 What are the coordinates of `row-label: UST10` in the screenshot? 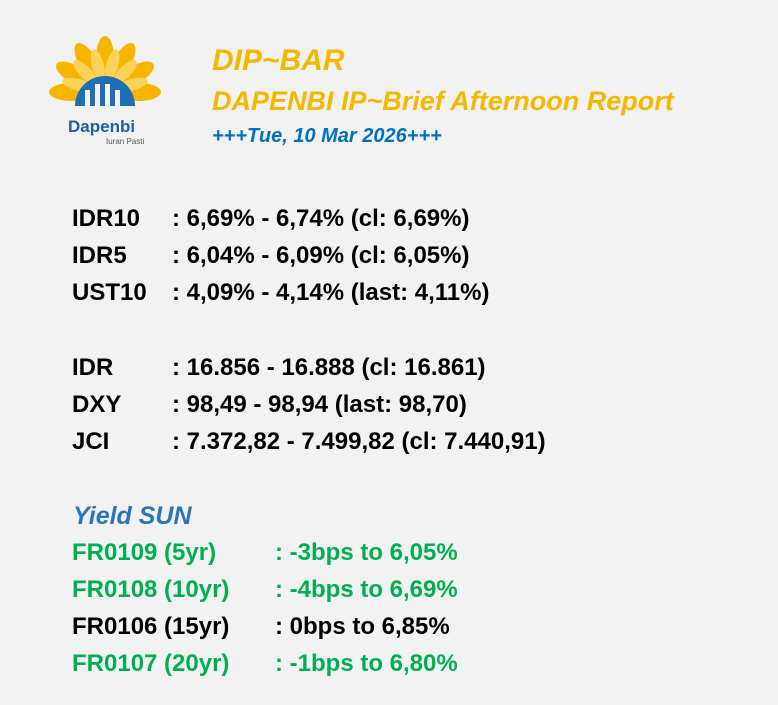 It's located at (109, 292).